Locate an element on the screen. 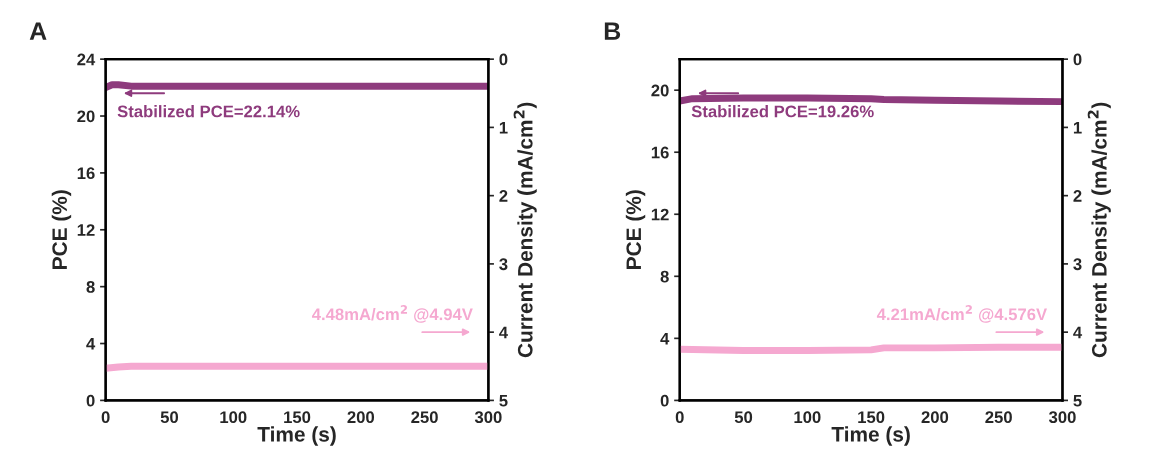  chart-title: A is located at coordinates (38, 31).